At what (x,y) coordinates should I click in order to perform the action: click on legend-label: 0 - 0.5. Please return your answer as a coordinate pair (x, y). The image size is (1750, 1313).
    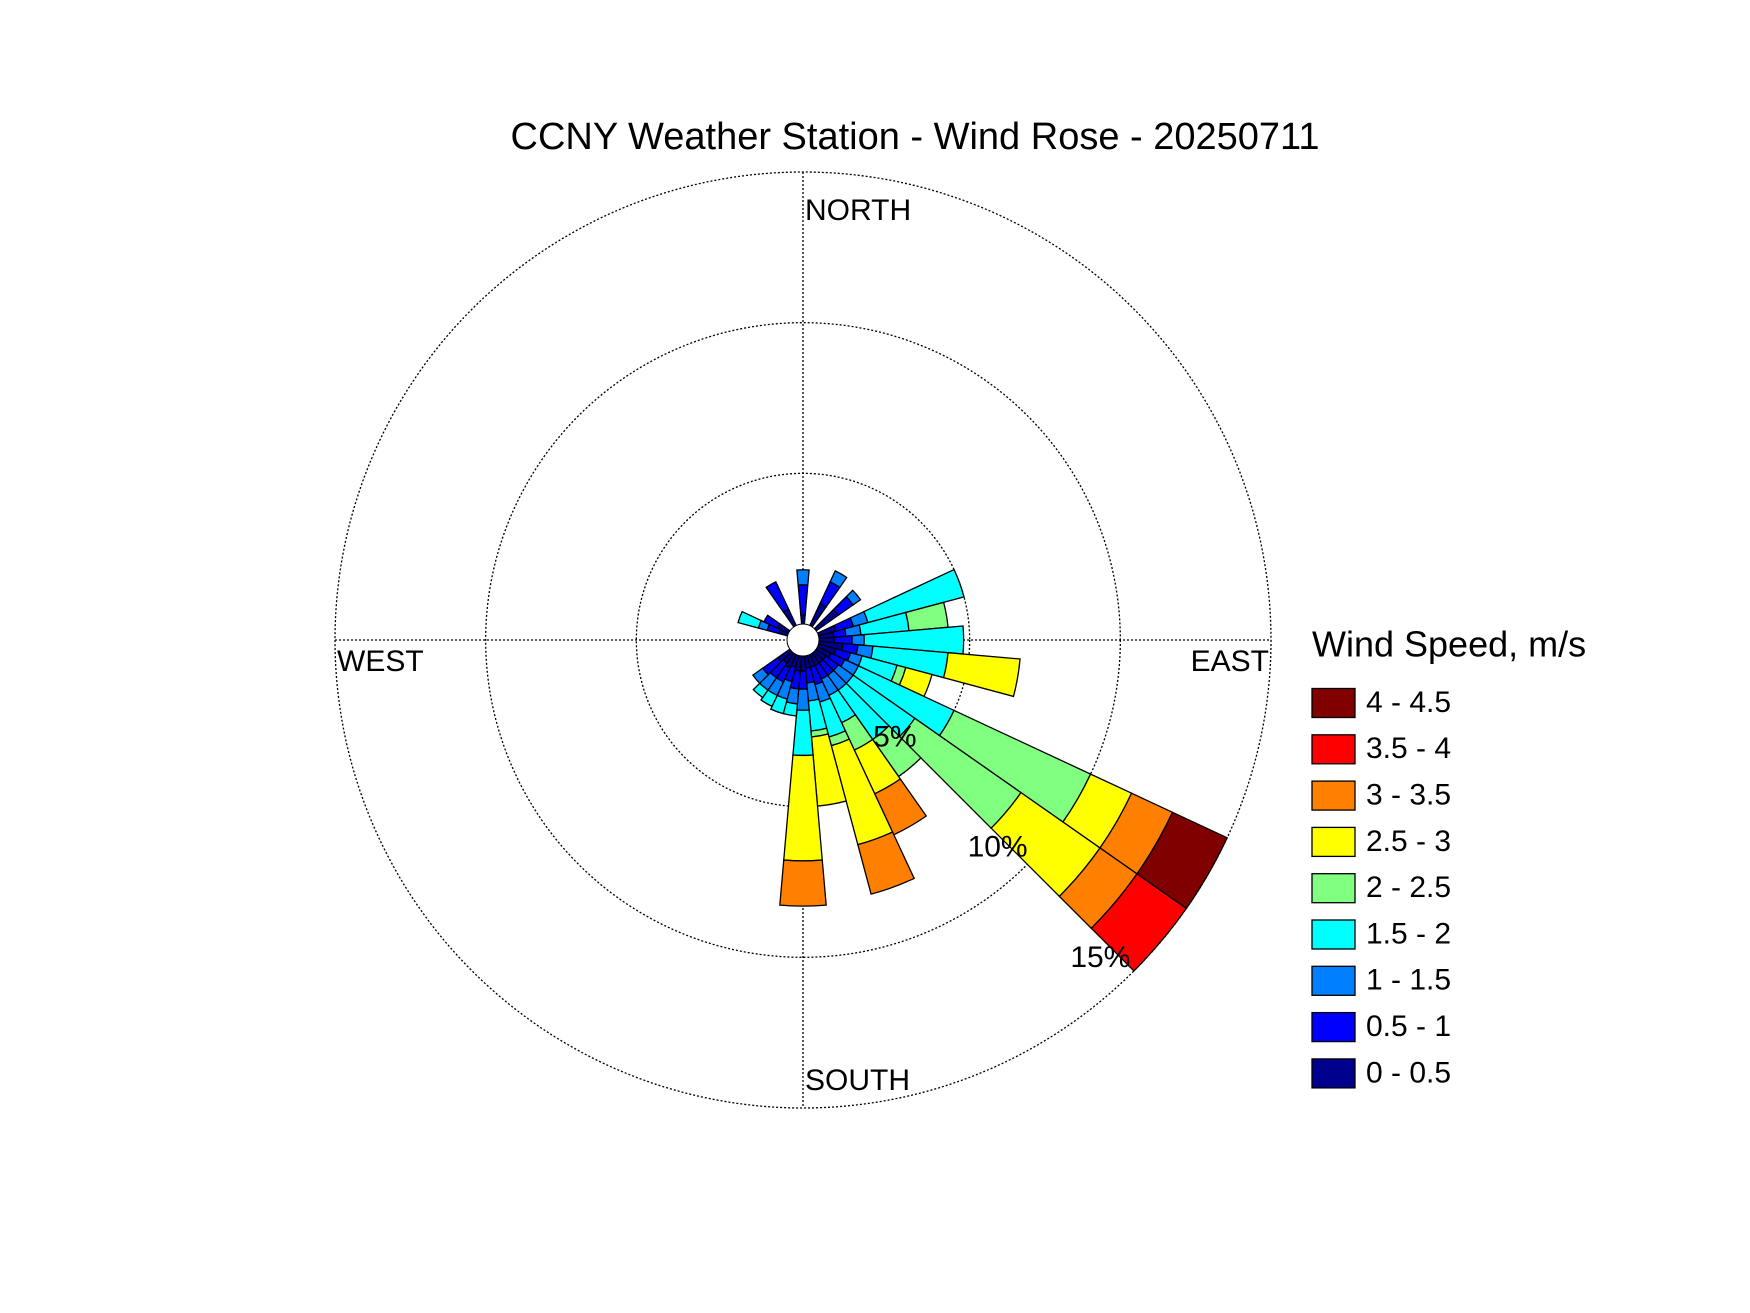
    Looking at the image, I should click on (1408, 1072).